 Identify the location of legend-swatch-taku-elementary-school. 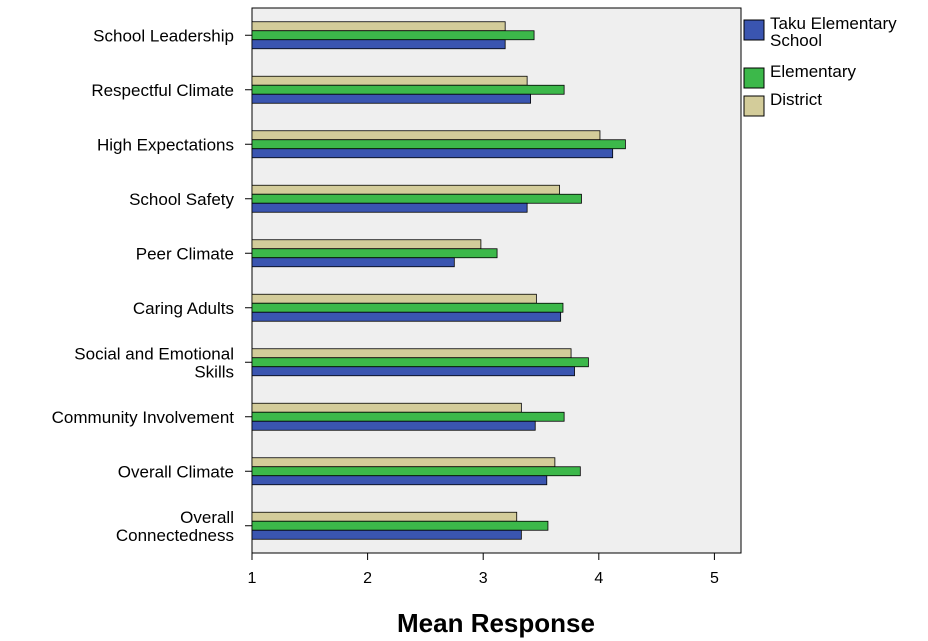
(754, 30).